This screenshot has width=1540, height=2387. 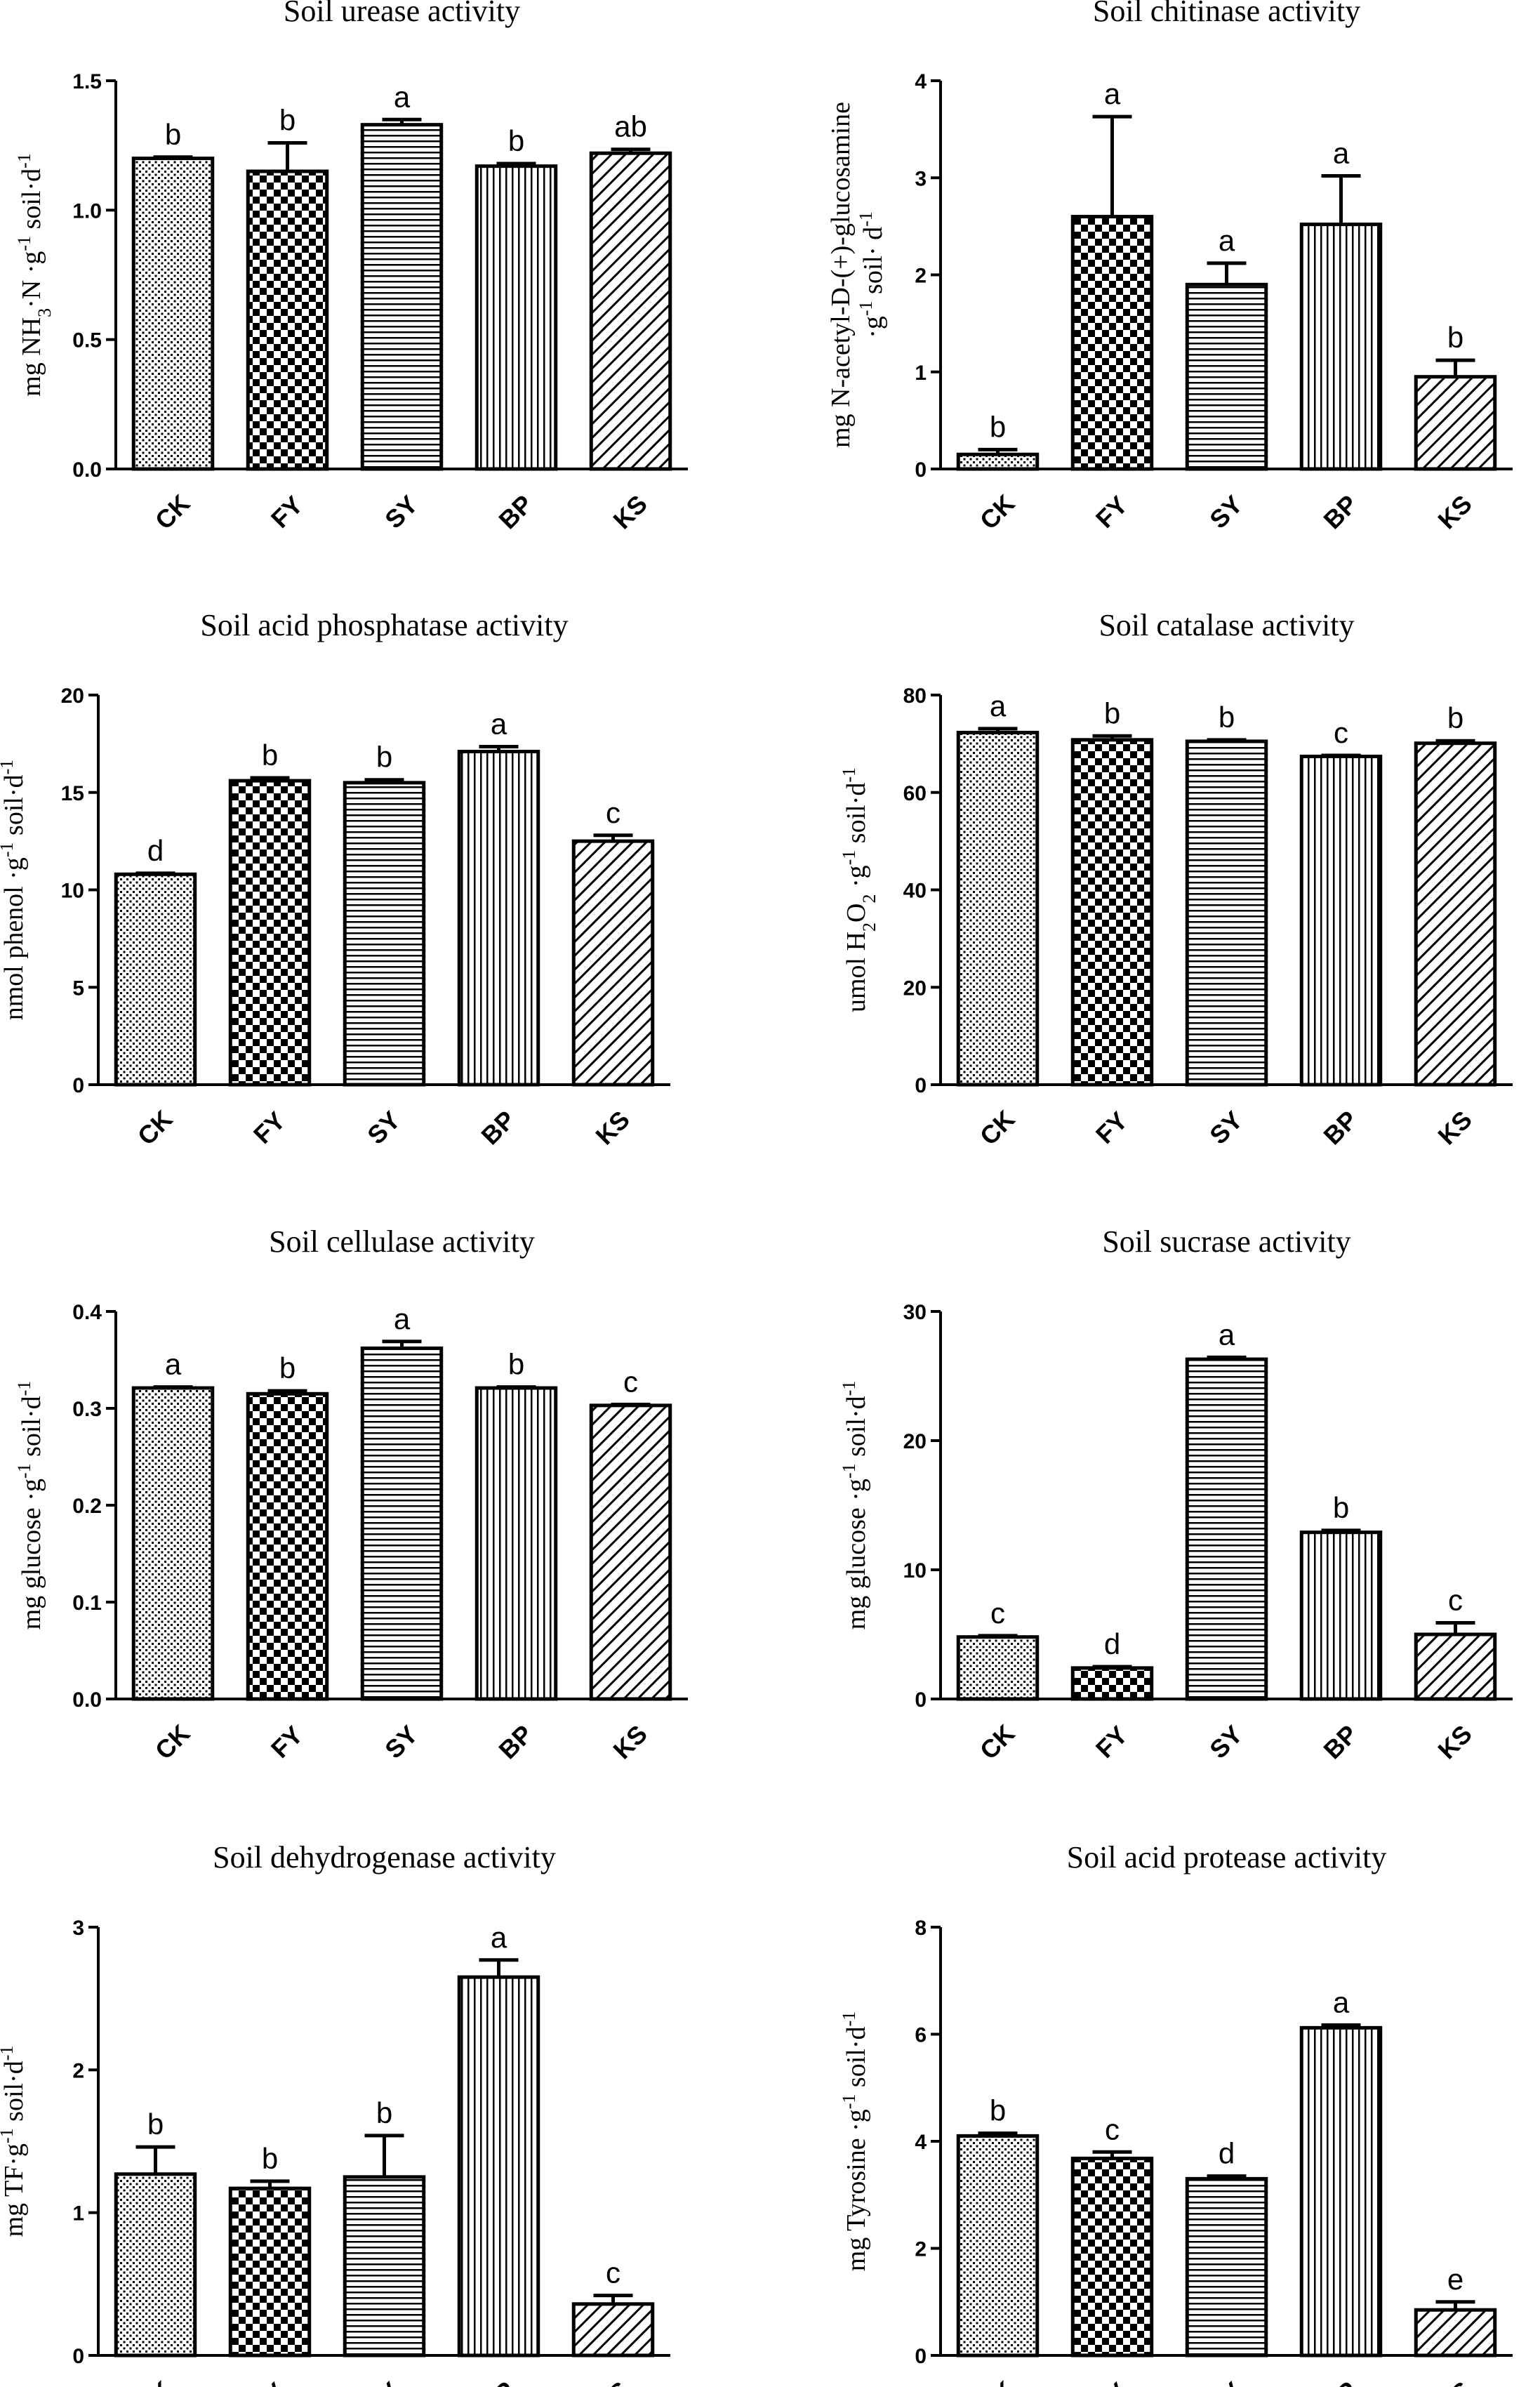 What do you see at coordinates (921, 2249) in the screenshot?
I see `y-tick-label: 2` at bounding box center [921, 2249].